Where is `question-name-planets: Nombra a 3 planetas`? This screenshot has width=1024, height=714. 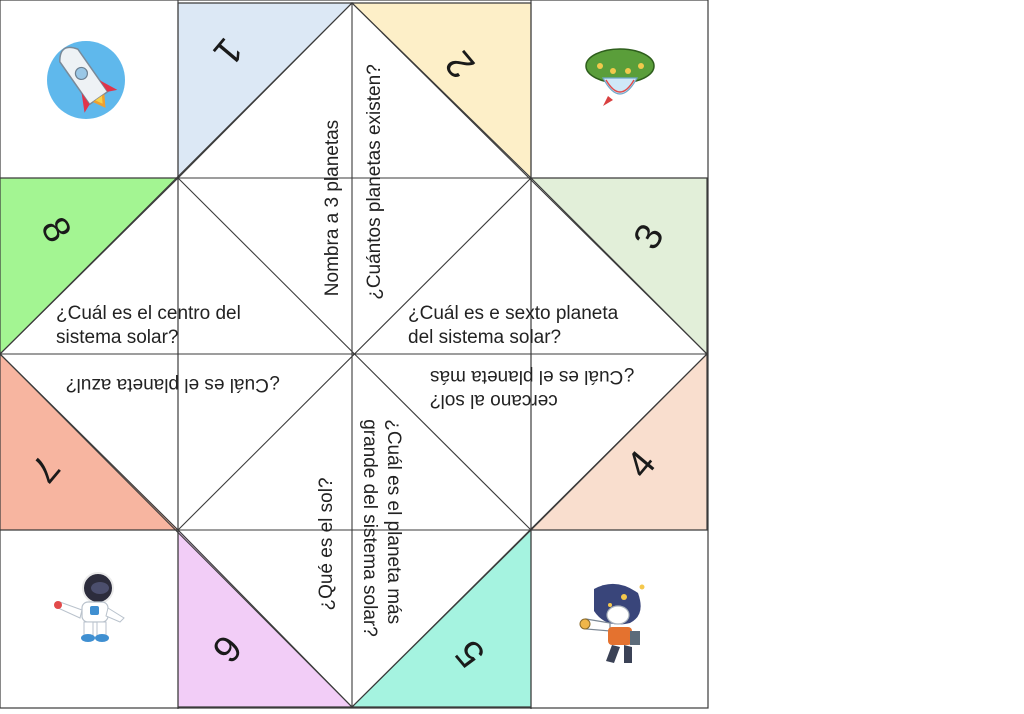
question-name-planets: Nombra a 3 planetas is located at coordinates (333, 208).